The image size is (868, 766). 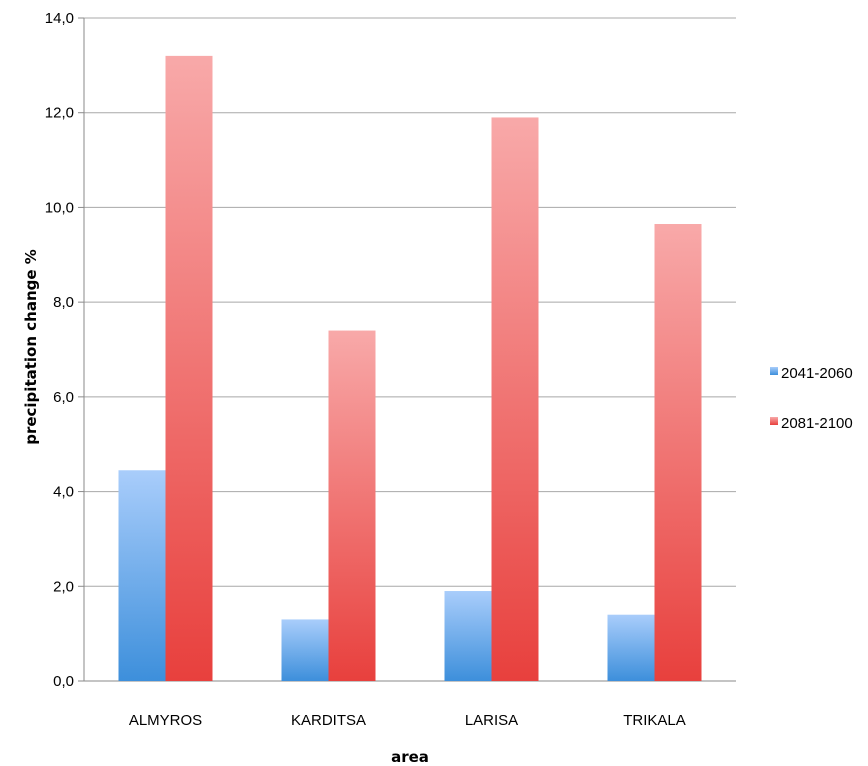 I want to click on x-axis-ticks: ALMYROS KARDITSA LARISA TRIKALA, so click(x=407, y=720).